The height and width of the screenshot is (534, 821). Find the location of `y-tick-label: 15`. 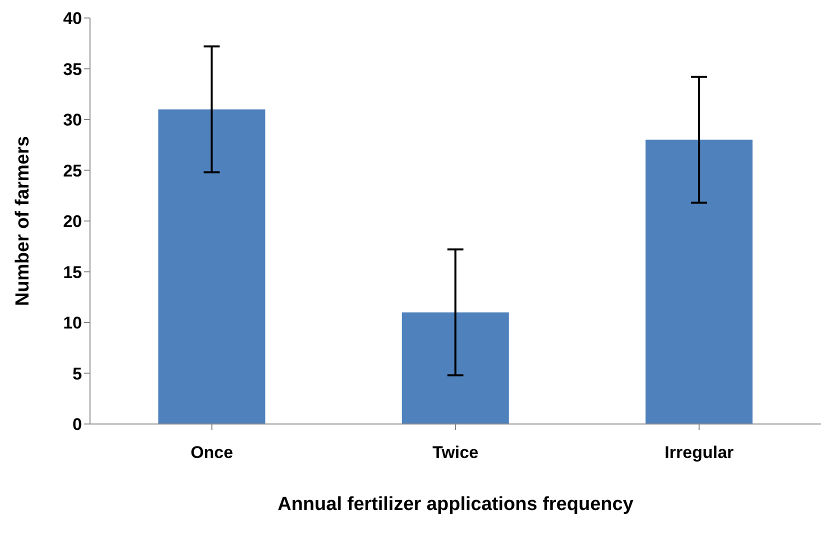

y-tick-label: 15 is located at coordinates (72, 272).